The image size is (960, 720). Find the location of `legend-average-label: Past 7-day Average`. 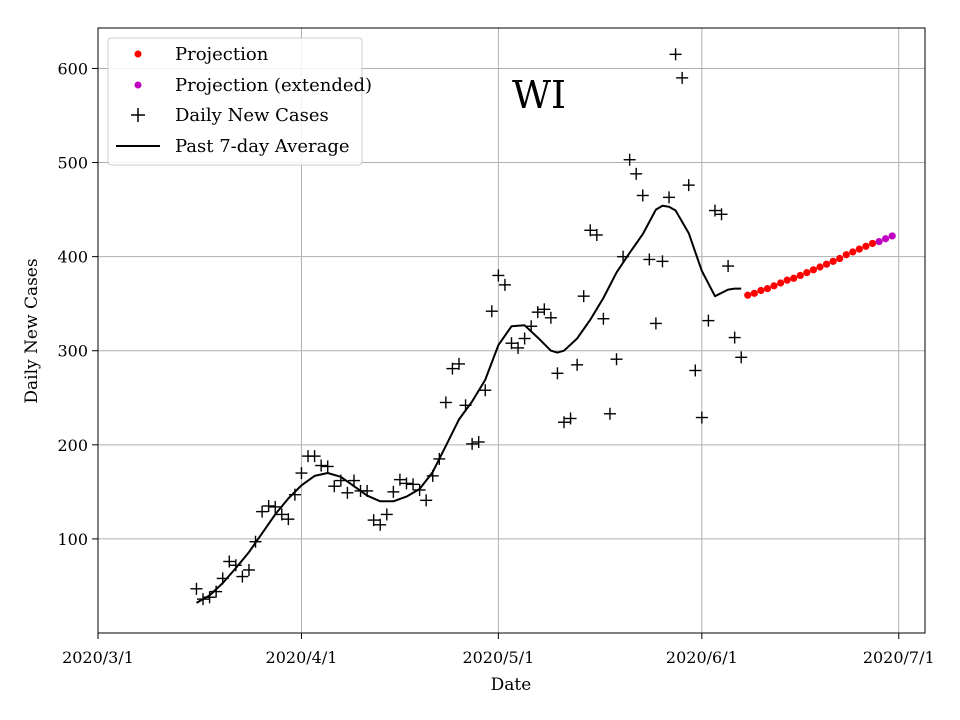

legend-average-label: Past 7-day Average is located at coordinates (262, 146).